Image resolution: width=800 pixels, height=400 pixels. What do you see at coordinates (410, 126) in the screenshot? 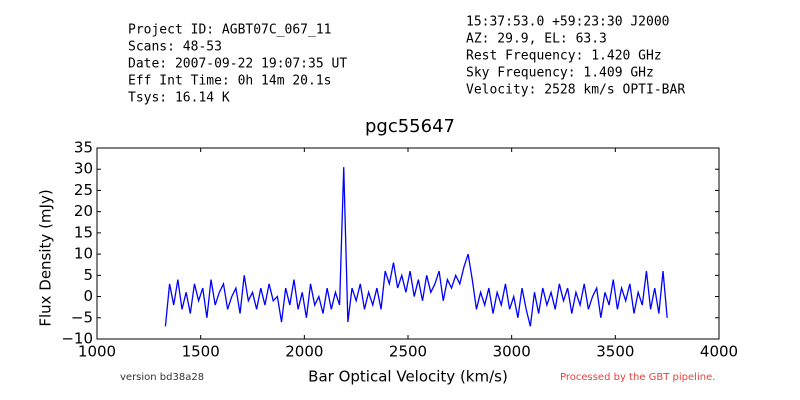
I see `chart-title: pgc55647` at bounding box center [410, 126].